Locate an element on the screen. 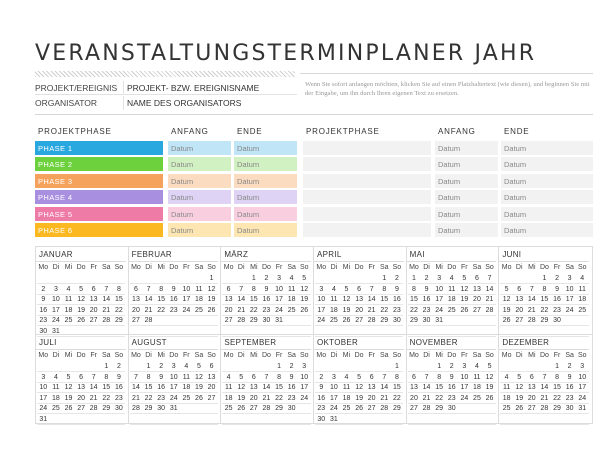 The image size is (600, 462). day-cell: 5 is located at coordinates (464, 278).